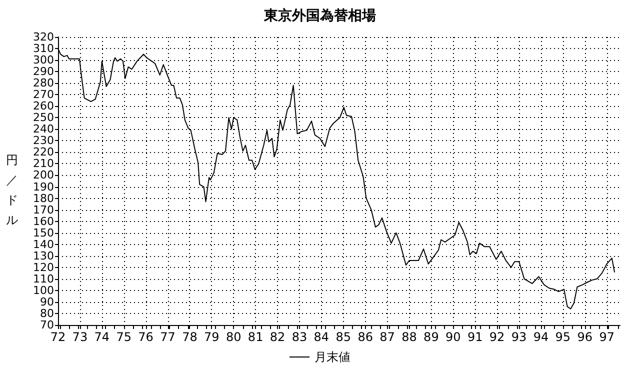 This screenshot has width=640, height=372. What do you see at coordinates (453, 337) in the screenshot?
I see `x-tick-label: 90` at bounding box center [453, 337].